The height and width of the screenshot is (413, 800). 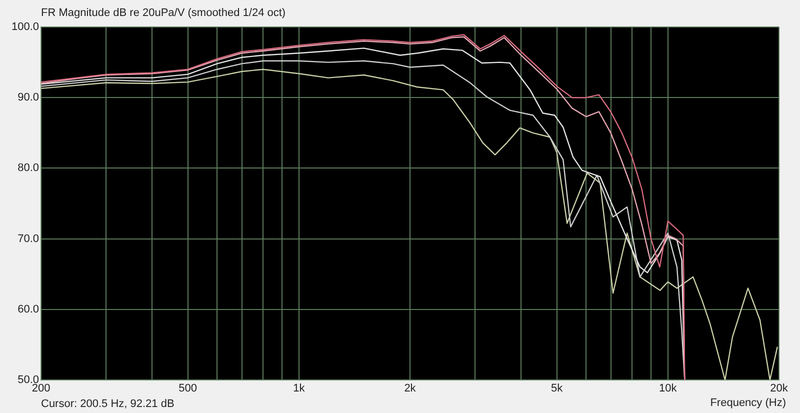 What do you see at coordinates (107, 404) in the screenshot?
I see `text: Cursor: 200.5 Hz, 92.21 dB` at bounding box center [107, 404].